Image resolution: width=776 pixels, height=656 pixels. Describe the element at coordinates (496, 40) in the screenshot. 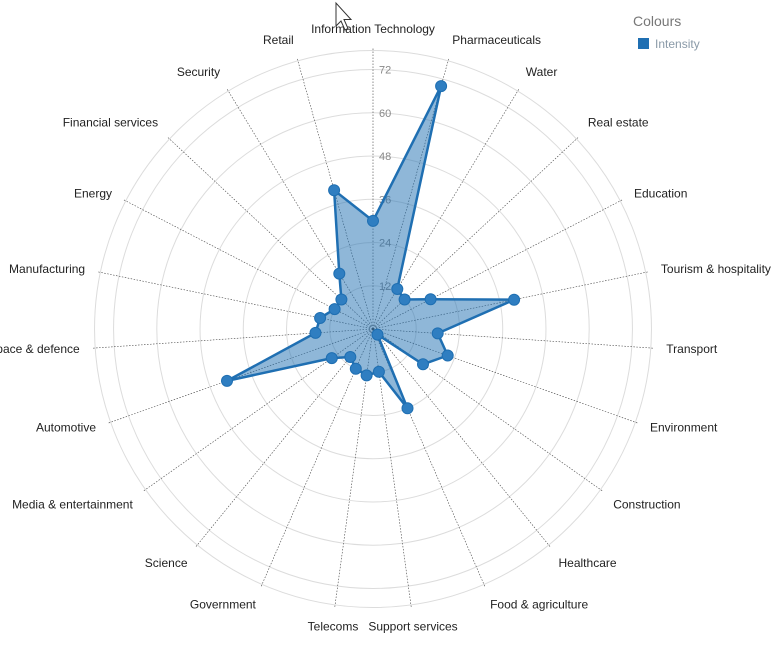

I see `category-label: Pharmaceuticals` at that location.